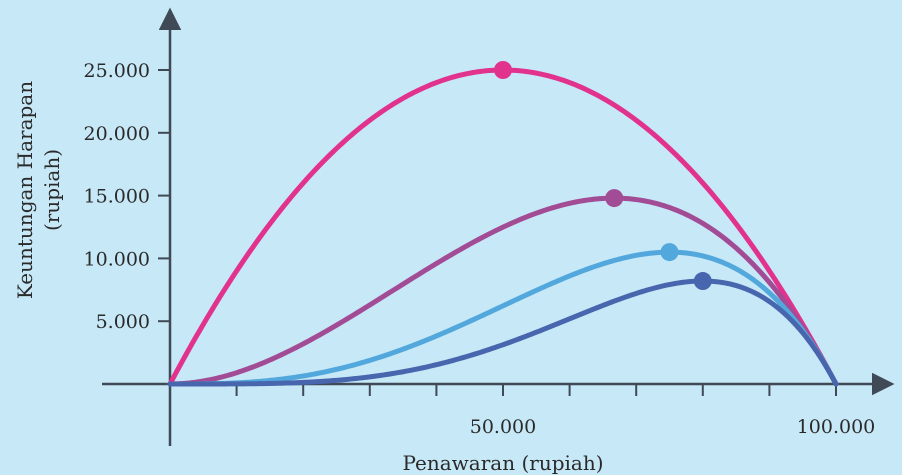 Image resolution: width=902 pixels, height=475 pixels. Describe the element at coordinates (123, 322) in the screenshot. I see `y-tick-label: 5.000` at that location.